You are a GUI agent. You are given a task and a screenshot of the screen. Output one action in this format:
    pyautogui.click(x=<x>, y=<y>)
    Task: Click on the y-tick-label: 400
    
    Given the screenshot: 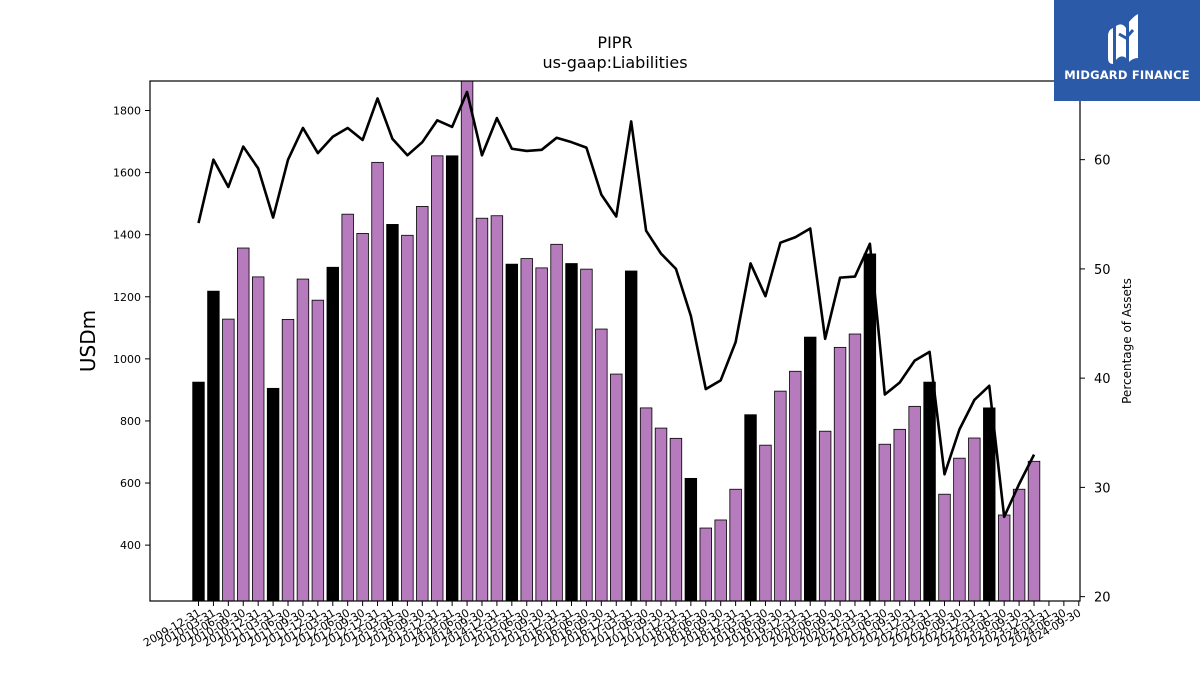 What is the action you would take?
    pyautogui.click(x=130, y=545)
    